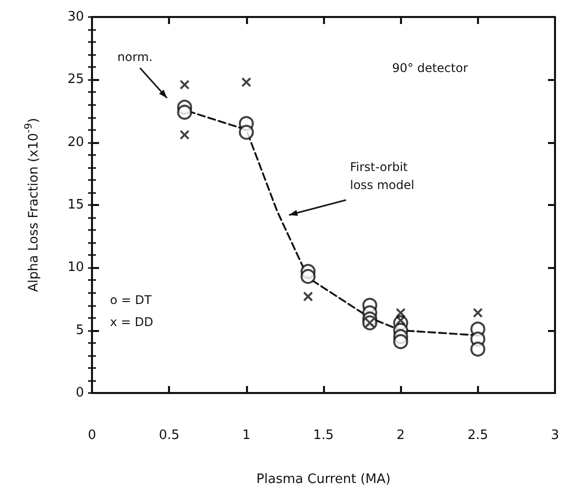  Describe the element at coordinates (80, 330) in the screenshot. I see `y-tick-label: 5` at that location.